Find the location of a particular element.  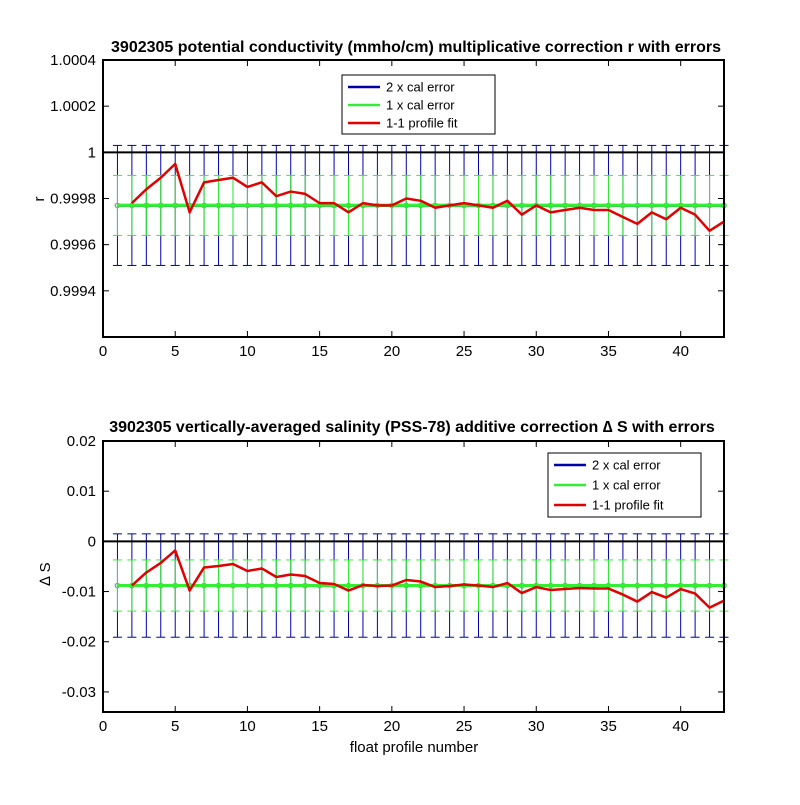

y-tick-label: -0.02 is located at coordinates (79, 642).